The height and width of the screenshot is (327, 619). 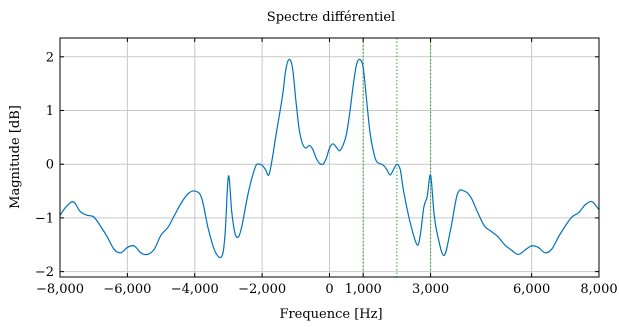 What do you see at coordinates (44, 272) in the screenshot?
I see `y-tick-label: −2` at bounding box center [44, 272].